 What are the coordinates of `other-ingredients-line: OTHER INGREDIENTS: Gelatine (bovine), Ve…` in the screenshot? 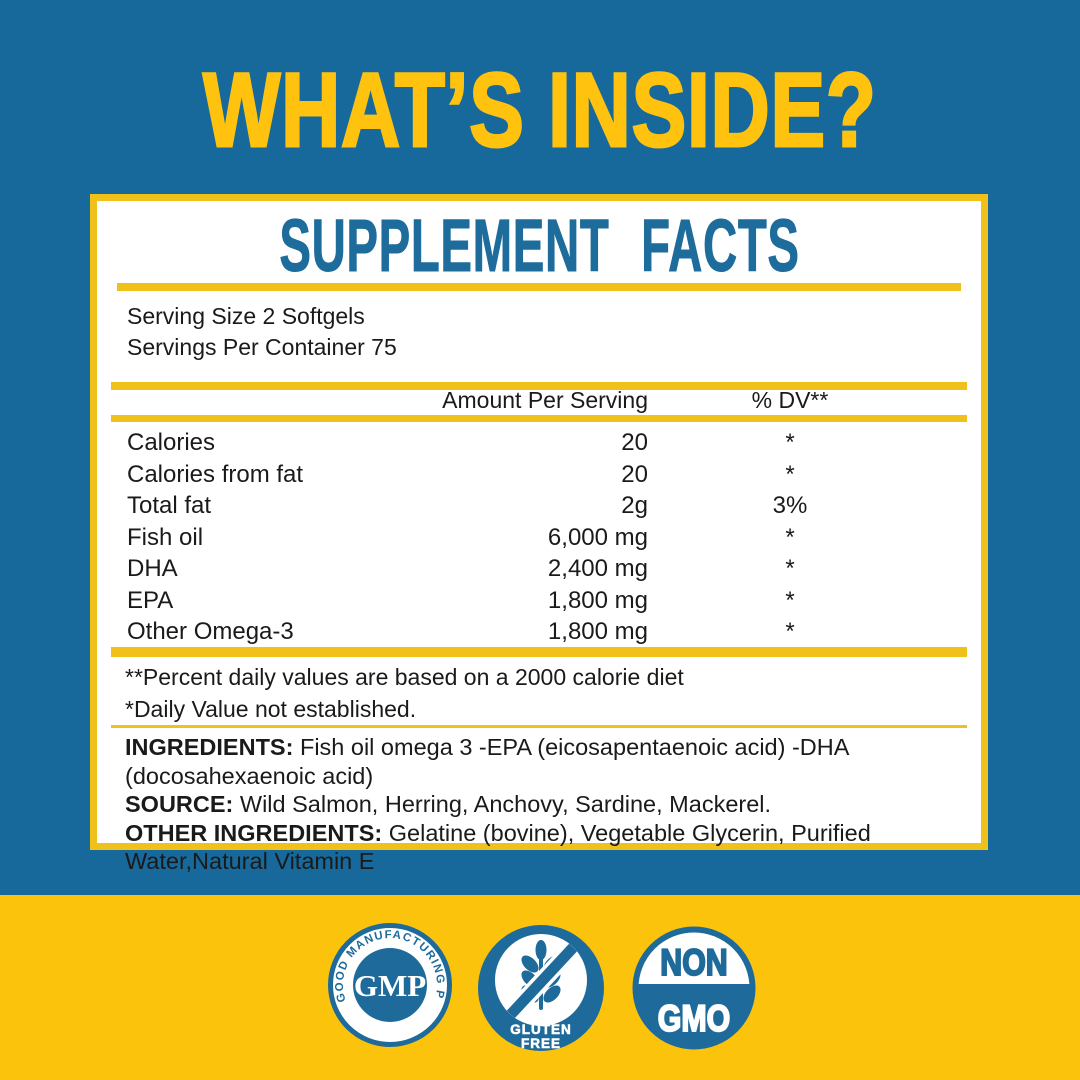 It's located at (544, 847).